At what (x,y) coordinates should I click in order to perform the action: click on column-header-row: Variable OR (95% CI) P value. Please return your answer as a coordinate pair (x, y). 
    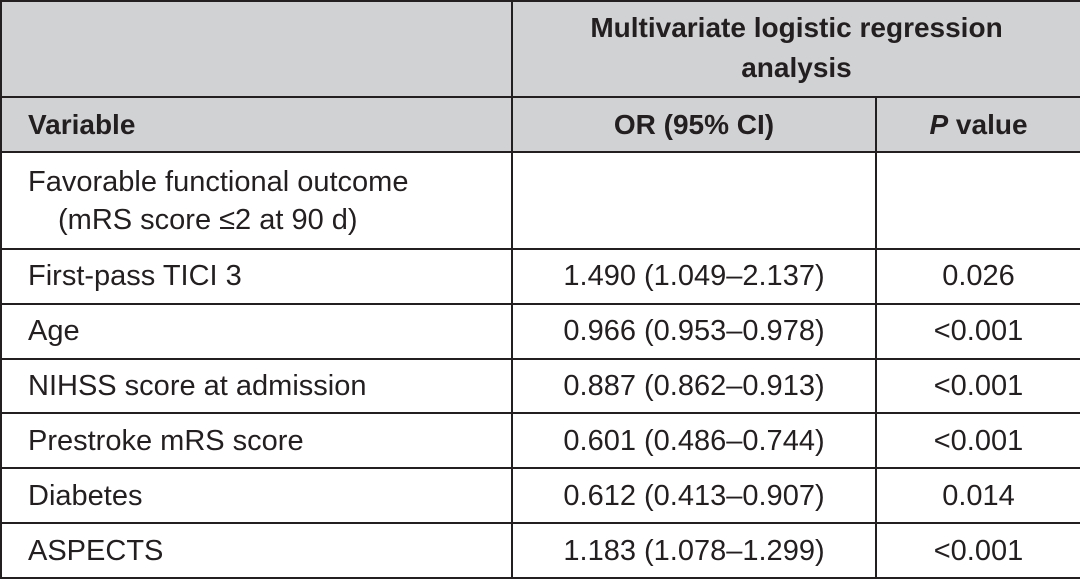
    Looking at the image, I should click on (540, 124).